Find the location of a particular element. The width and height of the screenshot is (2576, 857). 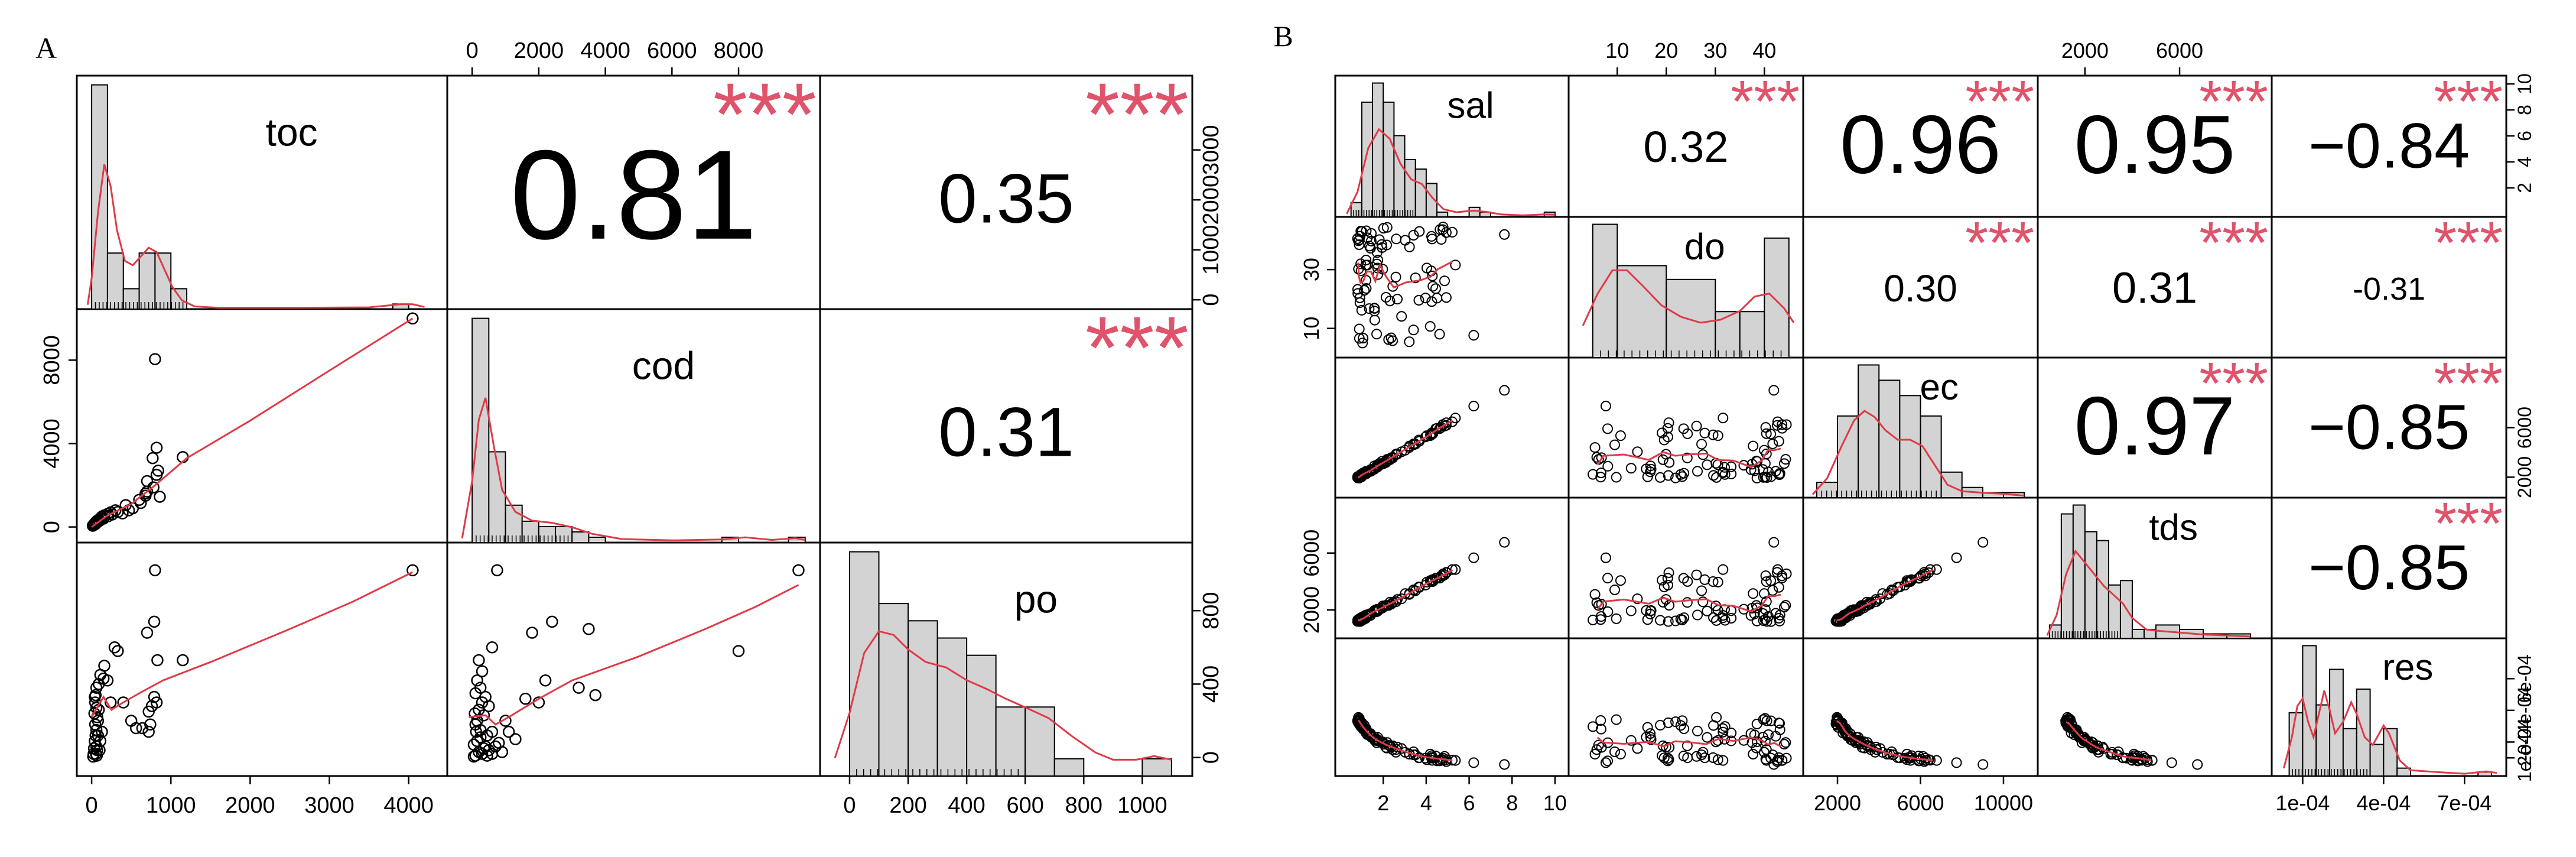

tick-label-res: 2e-04 is located at coordinates (2525, 742).